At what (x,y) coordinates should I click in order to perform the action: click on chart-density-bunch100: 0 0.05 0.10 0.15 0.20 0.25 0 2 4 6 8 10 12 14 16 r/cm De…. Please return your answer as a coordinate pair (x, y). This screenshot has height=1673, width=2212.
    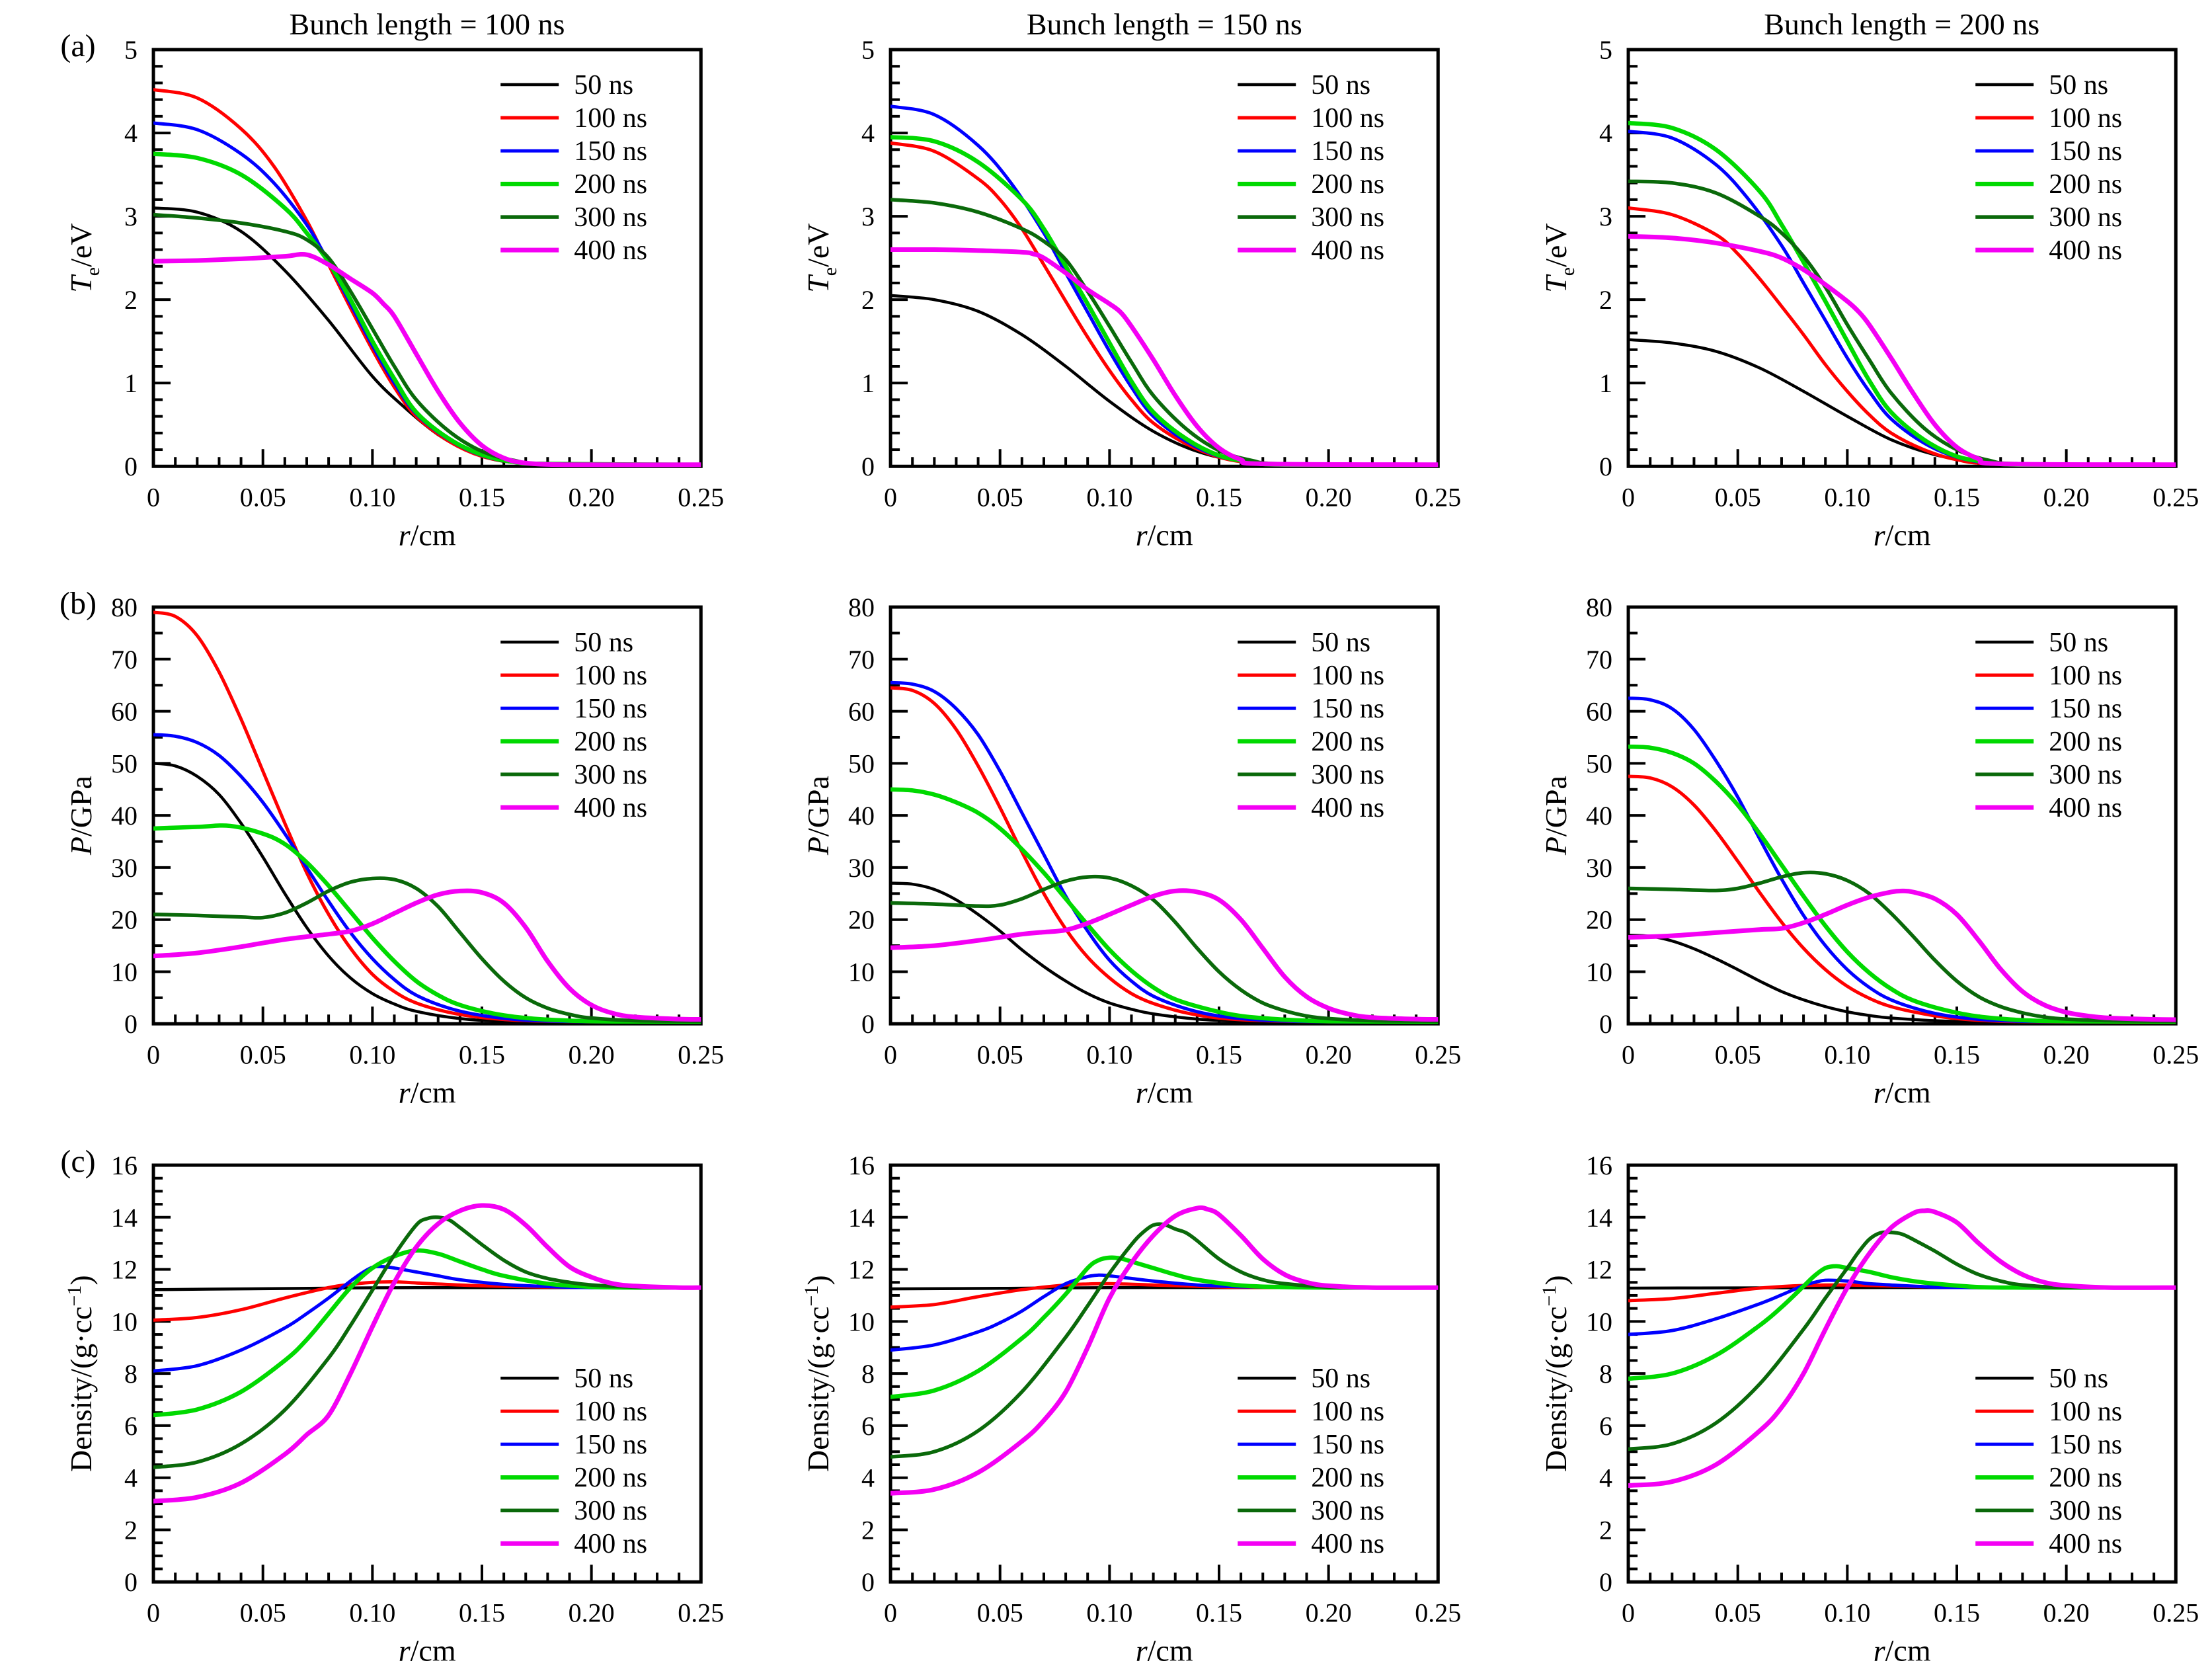
    Looking at the image, I should click on (393, 1409).